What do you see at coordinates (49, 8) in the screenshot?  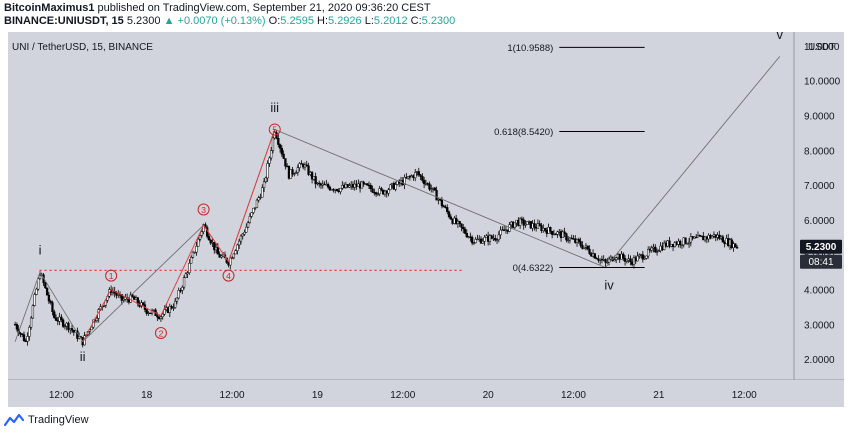 I see `author-name: BitcoinMaximus1` at bounding box center [49, 8].